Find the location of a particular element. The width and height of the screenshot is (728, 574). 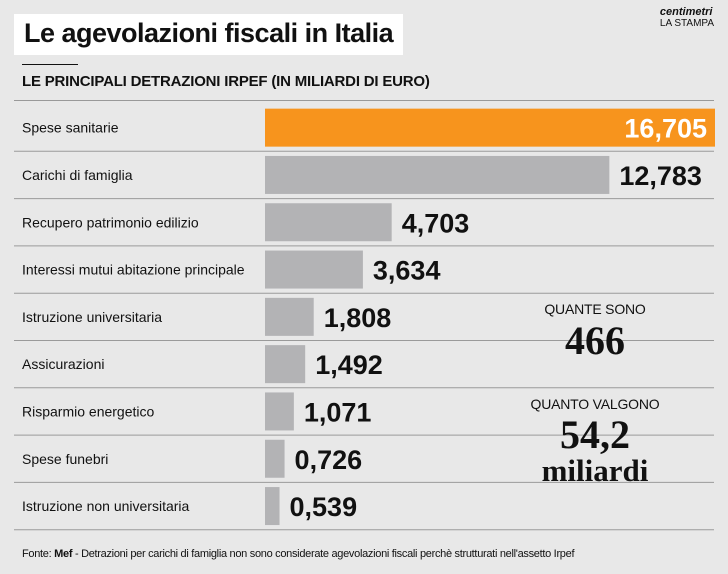

value-label: 12,783 is located at coordinates (660, 176).